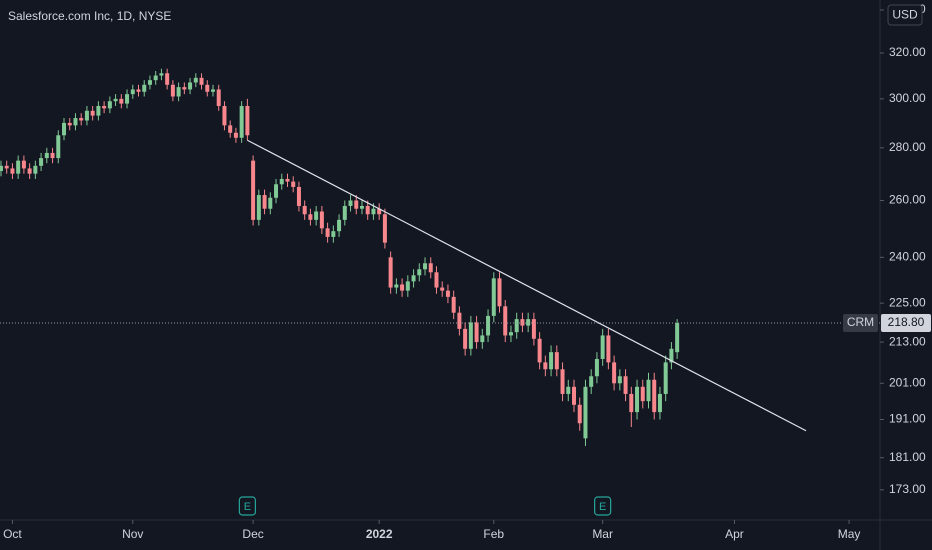 The image size is (932, 550). What do you see at coordinates (734, 534) in the screenshot?
I see `x-tick-label: Apr` at bounding box center [734, 534].